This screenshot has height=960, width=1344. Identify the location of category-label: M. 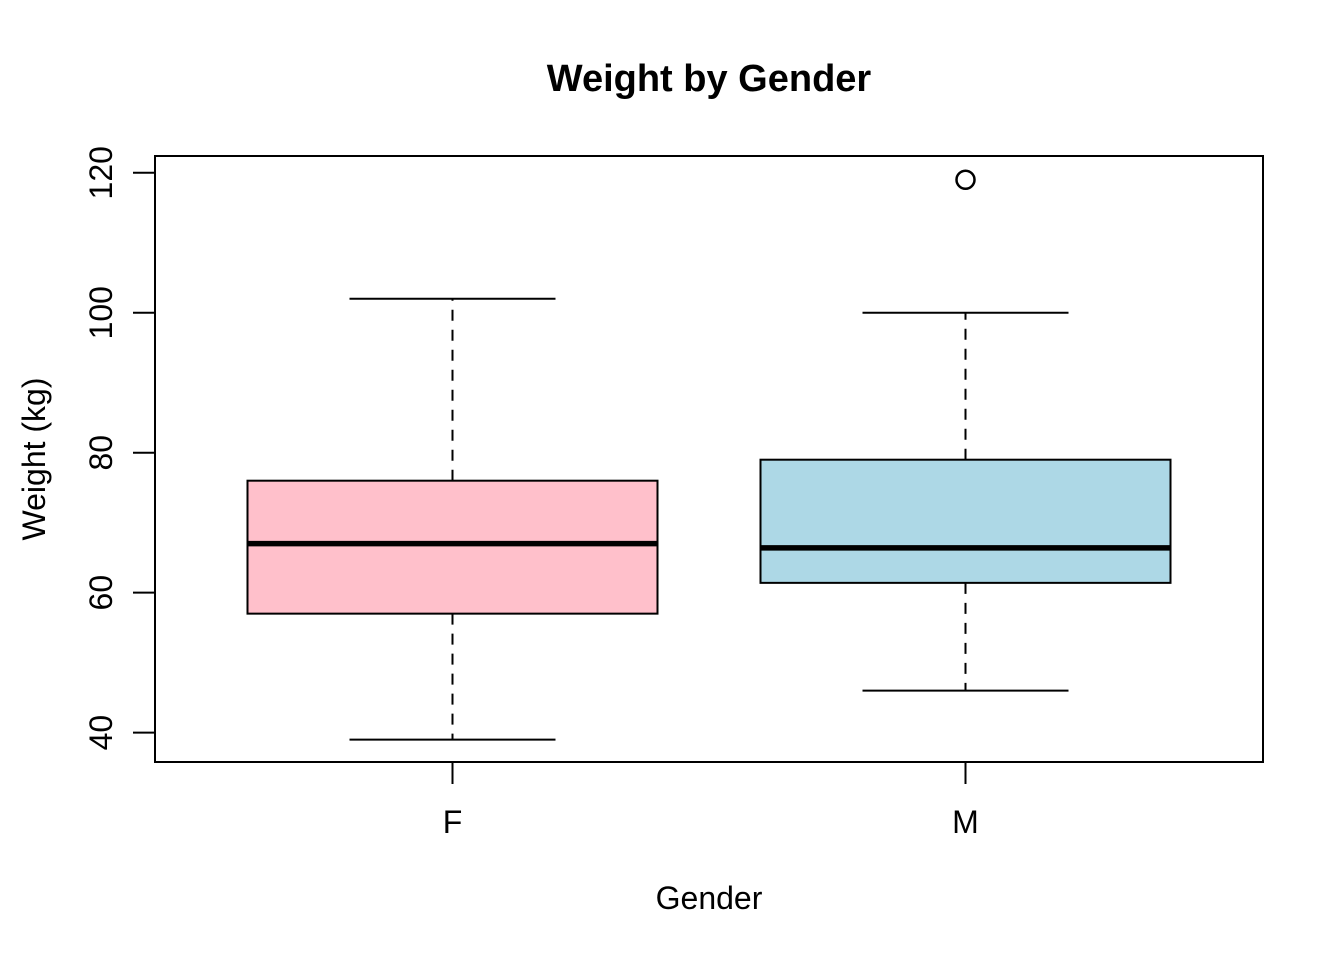
(965, 822).